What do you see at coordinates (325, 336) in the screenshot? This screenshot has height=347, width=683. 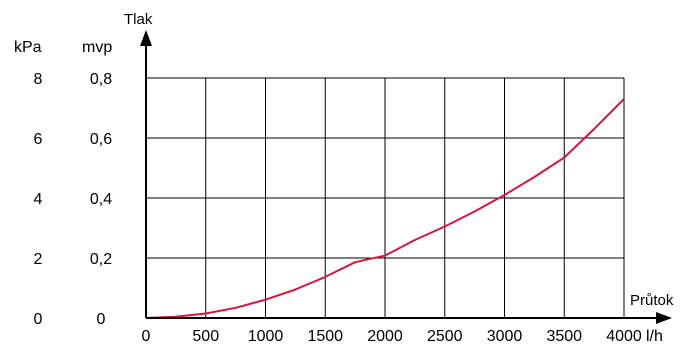 I see `x-tick-label: 1500` at bounding box center [325, 336].